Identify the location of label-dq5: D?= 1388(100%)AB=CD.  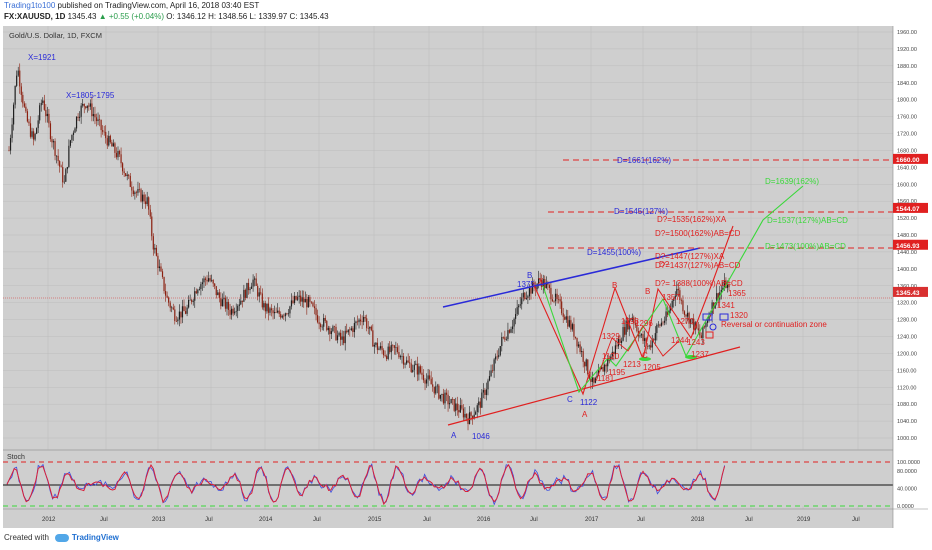
(699, 283).